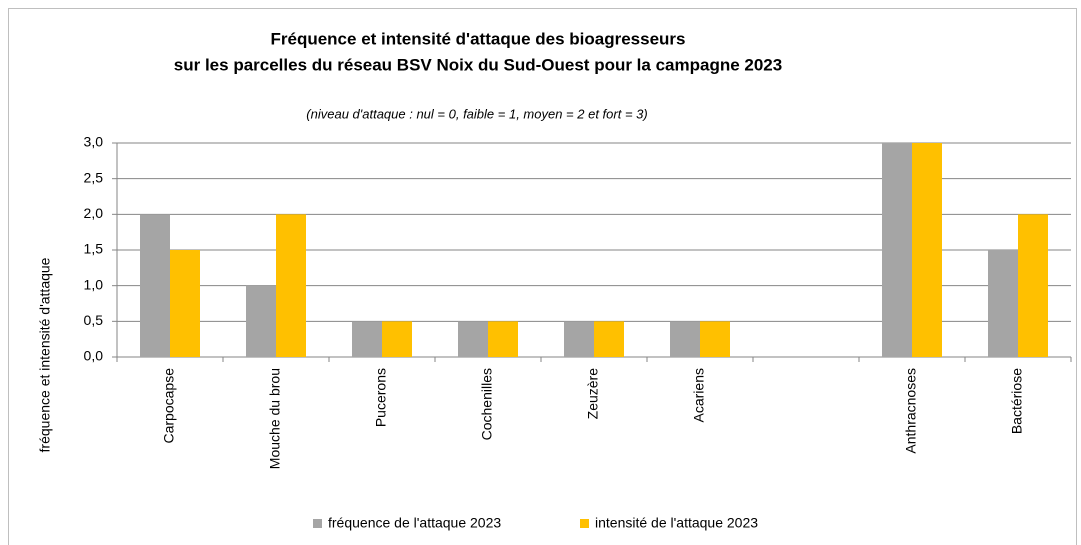 The width and height of the screenshot is (1081, 545). I want to click on y-tick-label: 1,0, so click(94, 284).